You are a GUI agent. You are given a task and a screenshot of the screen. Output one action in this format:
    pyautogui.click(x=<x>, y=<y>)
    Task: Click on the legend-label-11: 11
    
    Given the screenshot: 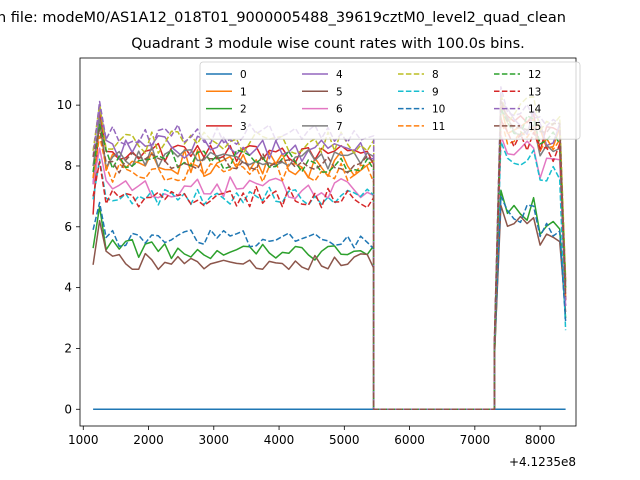 What is the action you would take?
    pyautogui.click(x=438, y=127)
    